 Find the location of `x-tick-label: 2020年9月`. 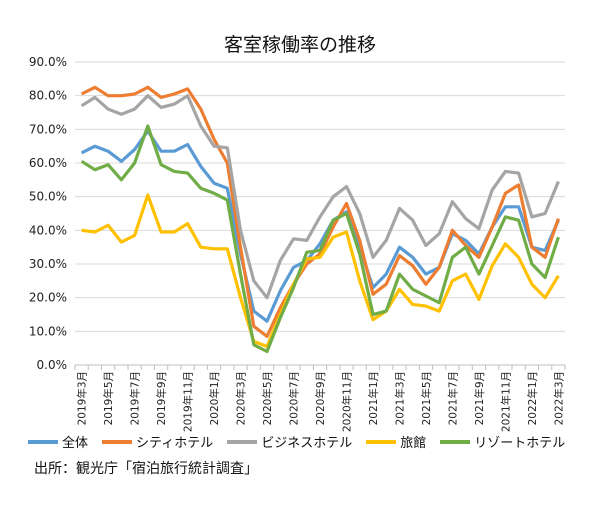

x-tick-label: 2020年9月 is located at coordinates (320, 398).